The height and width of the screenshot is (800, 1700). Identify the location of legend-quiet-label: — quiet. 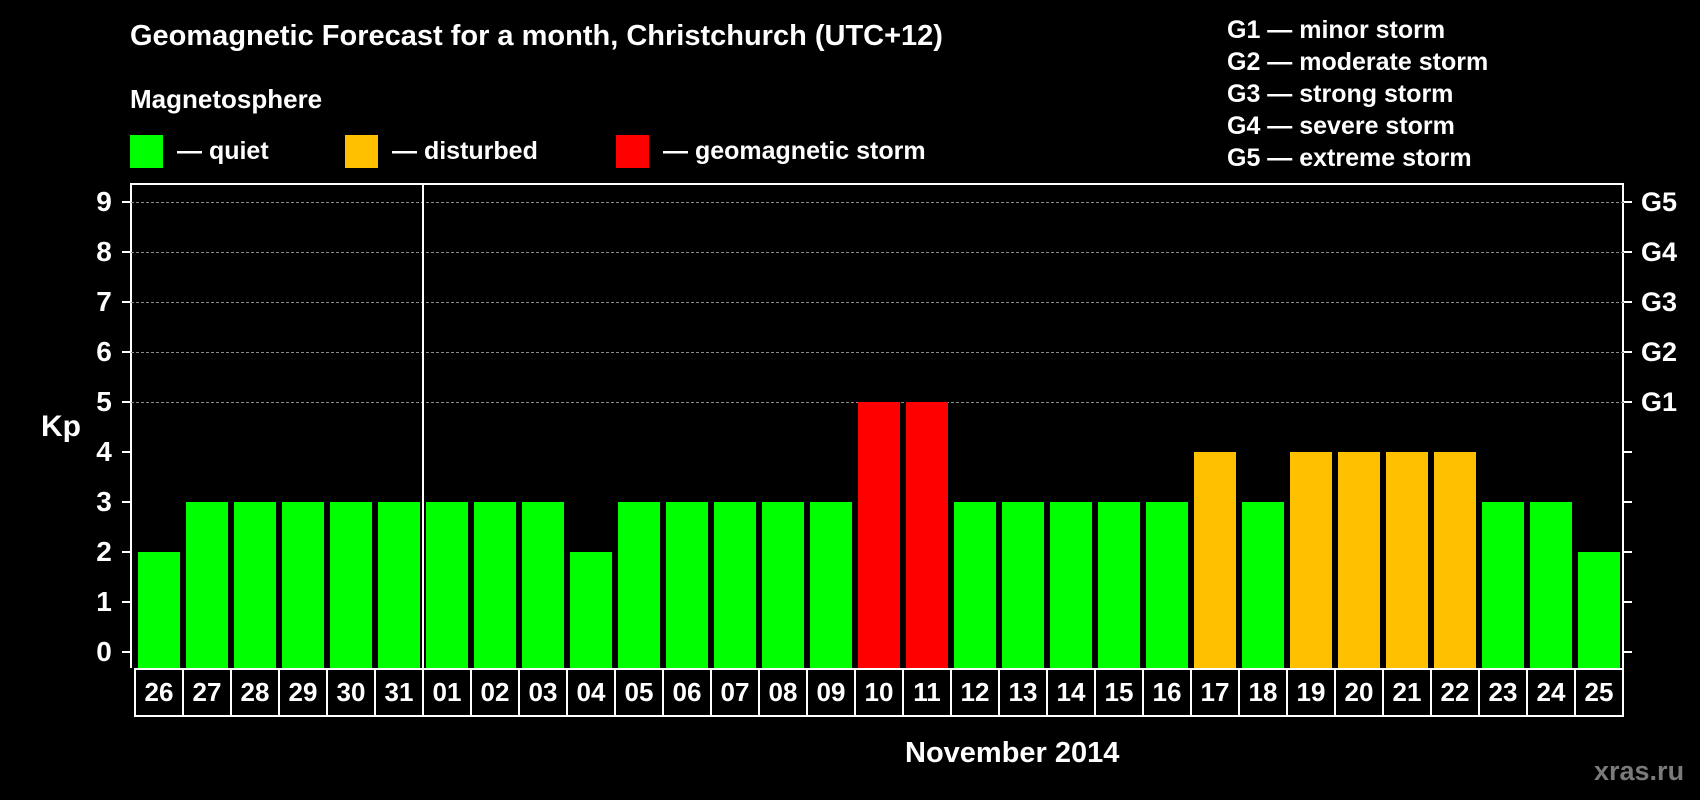
(223, 150).